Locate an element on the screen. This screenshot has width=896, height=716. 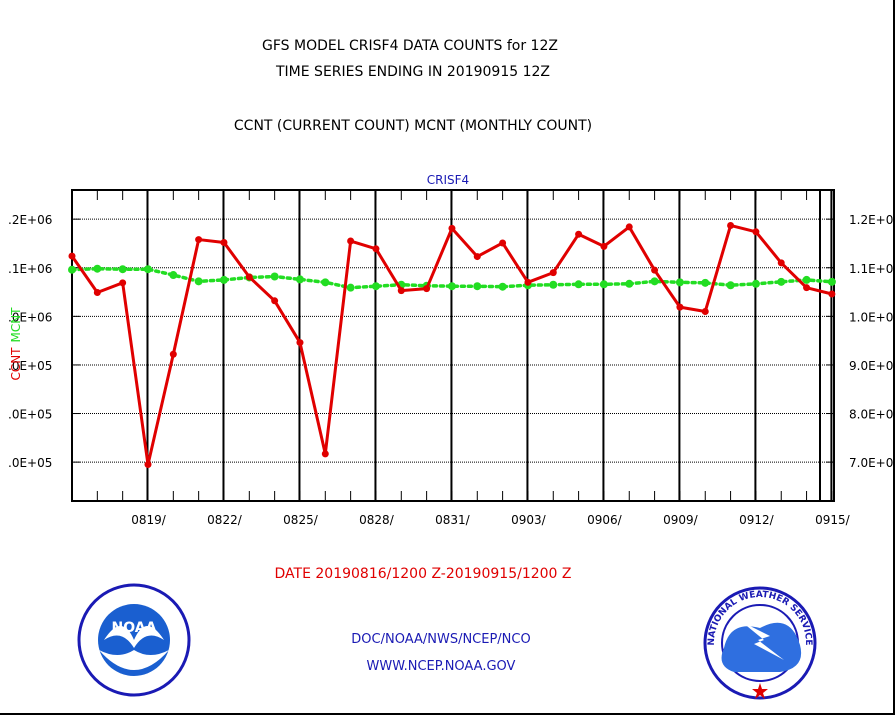
chart-title-line2: TIME SERIES ENDING IN 20190915 12Z is located at coordinates (413, 72).